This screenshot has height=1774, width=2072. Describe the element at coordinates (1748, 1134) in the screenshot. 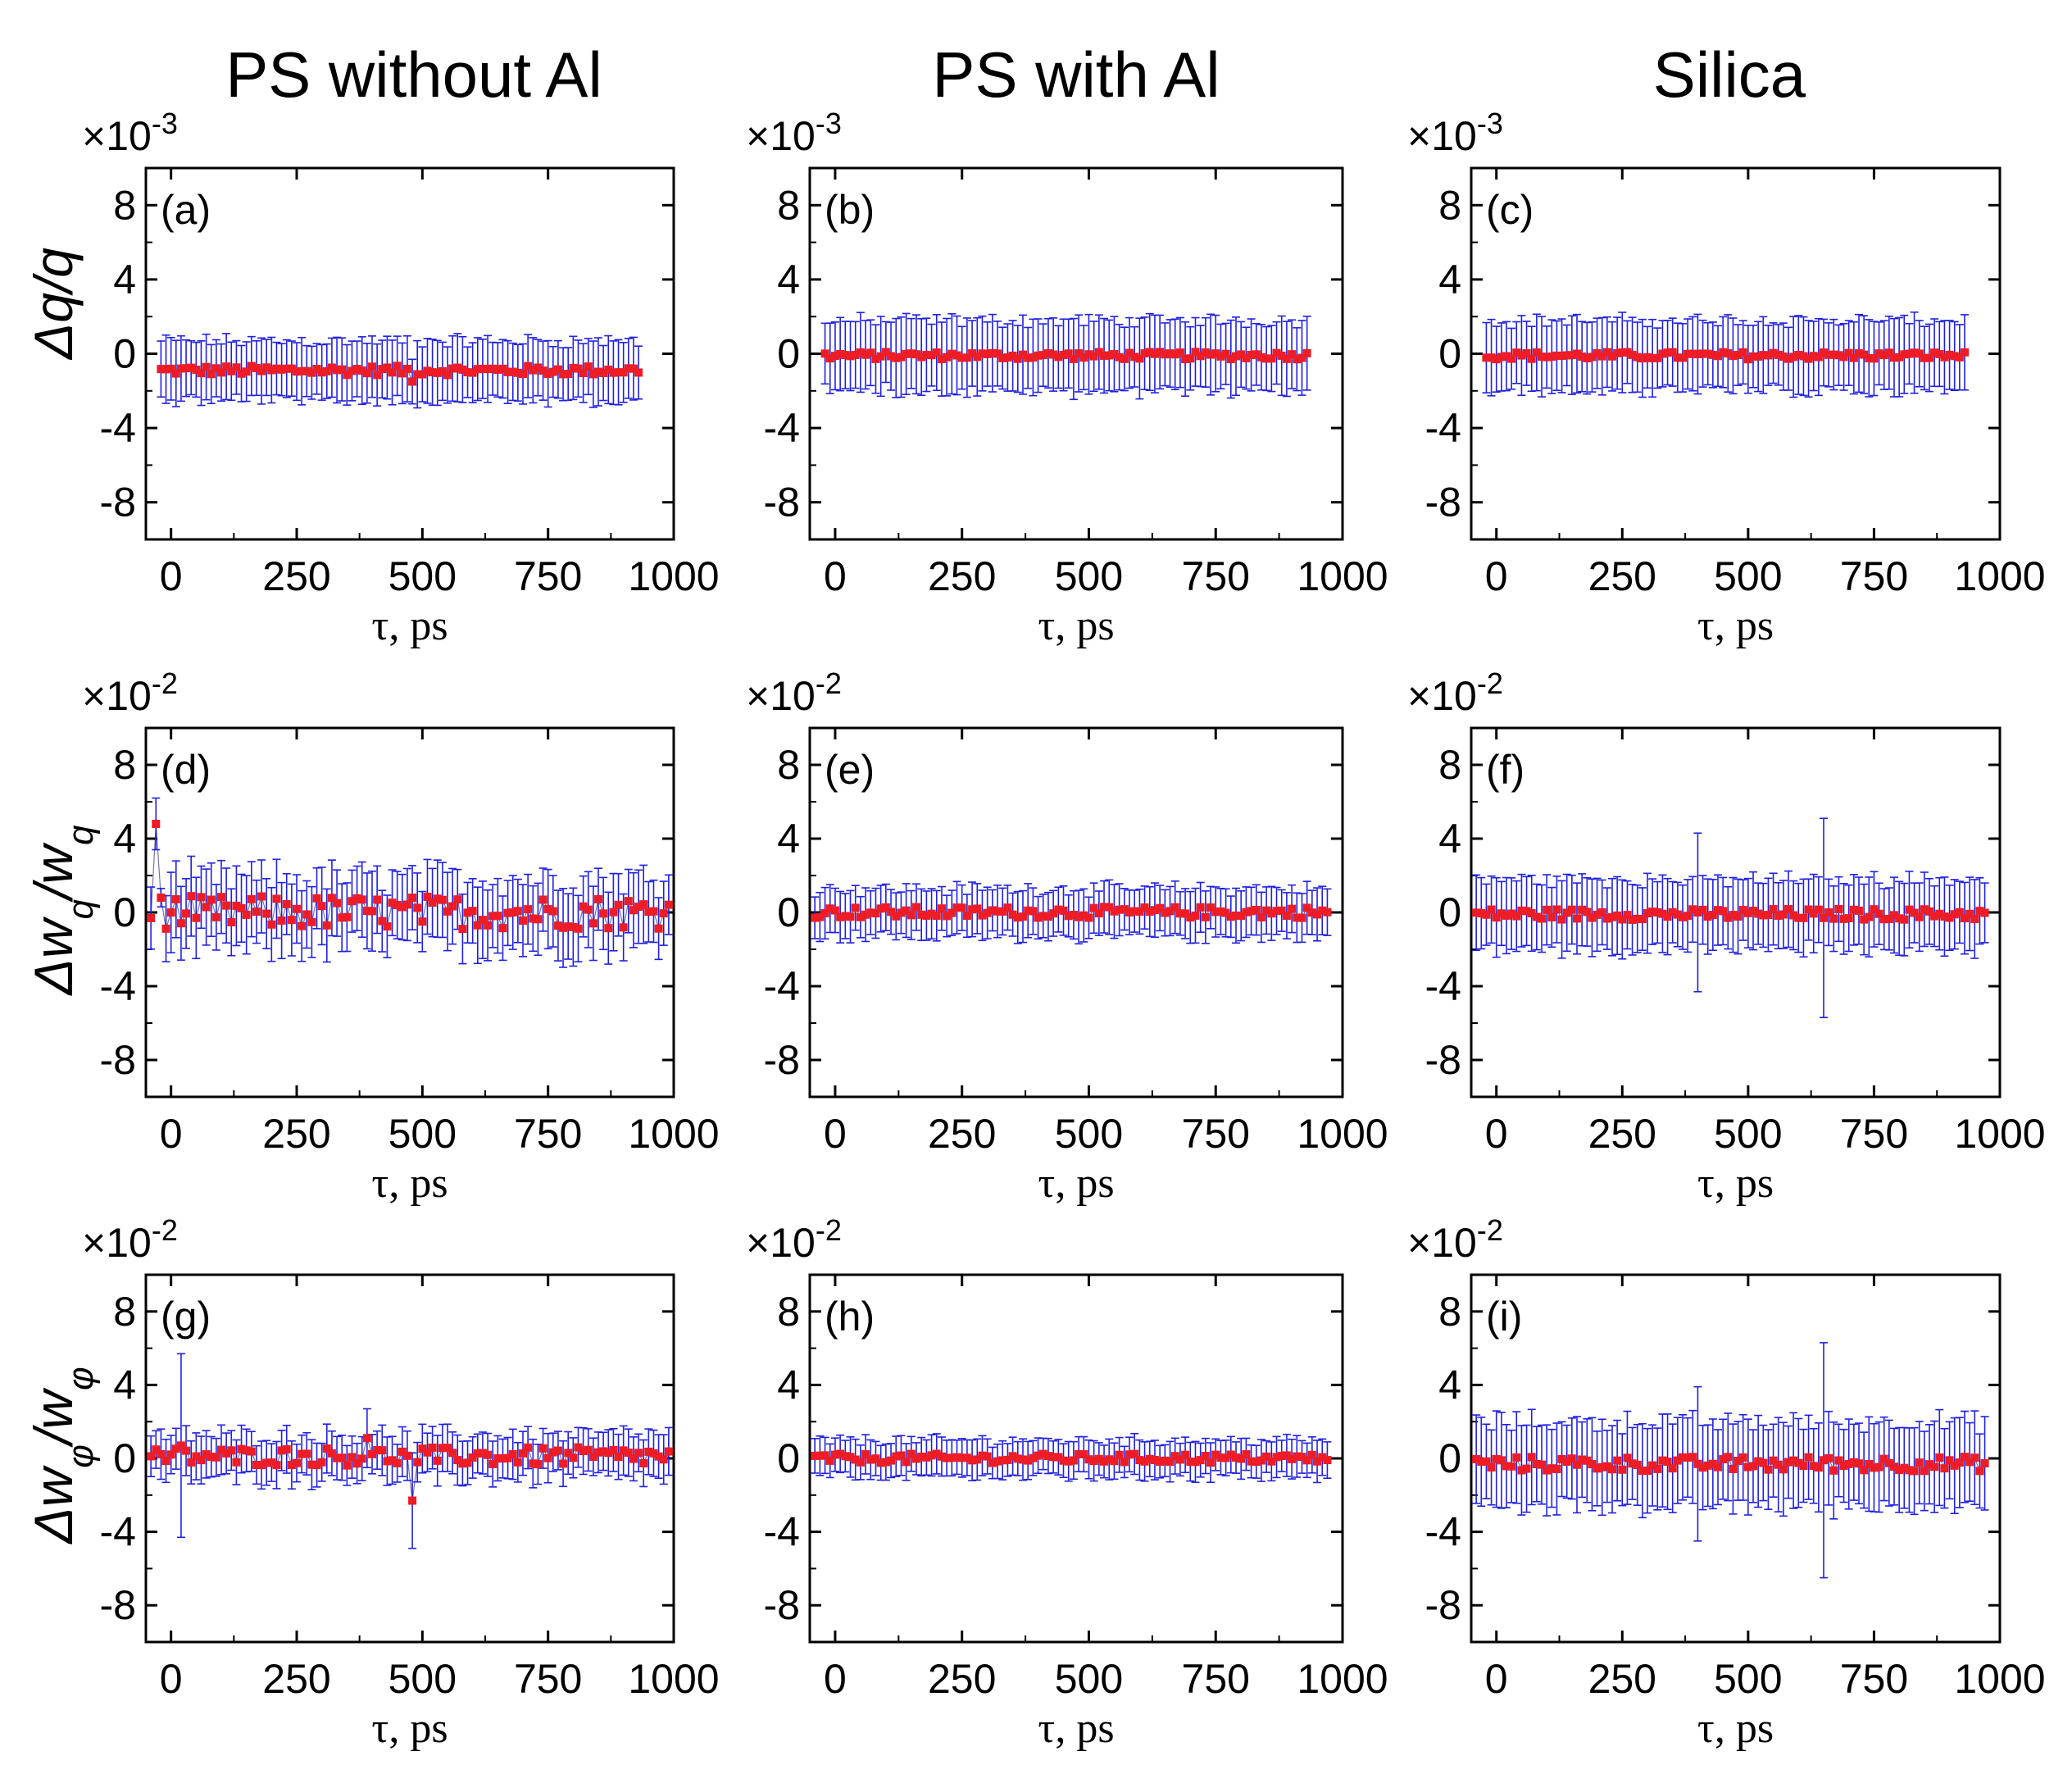

I see `x-tick-label: 500` at that location.